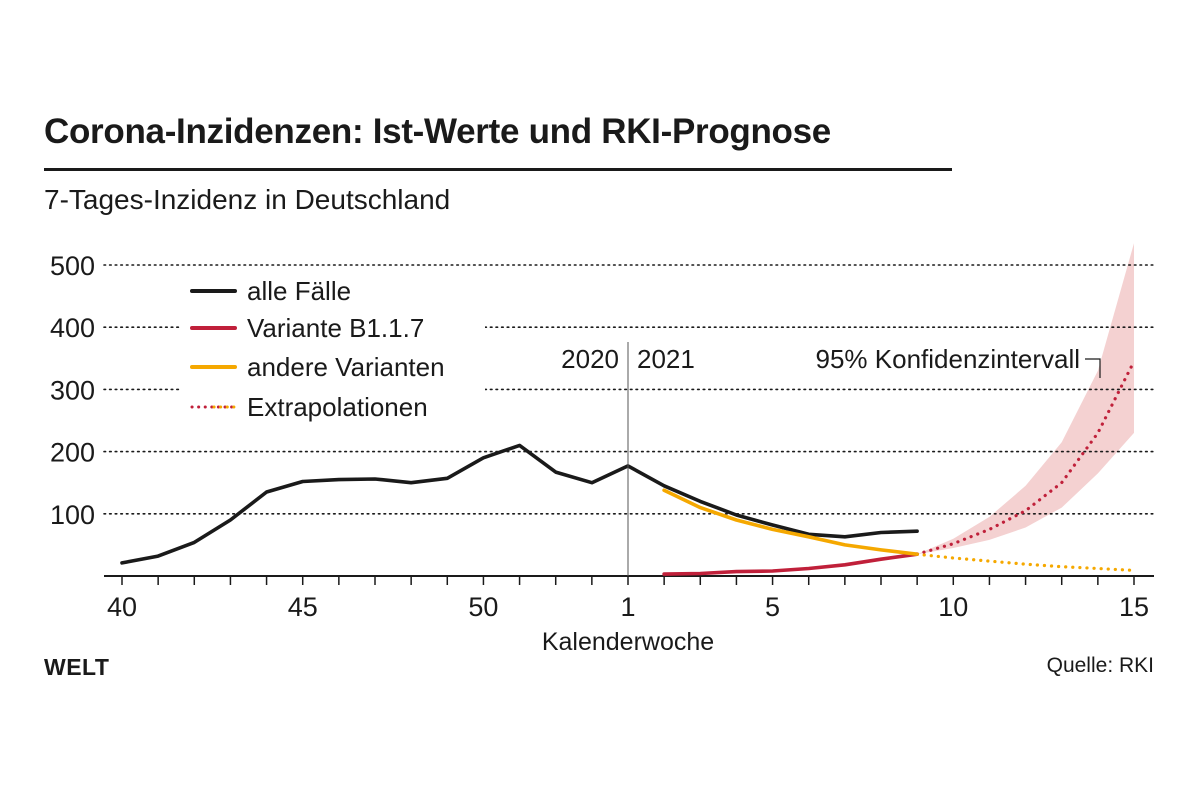 The image size is (1200, 800). Describe the element at coordinates (483, 607) in the screenshot. I see `x-tick-label-50: 50` at that location.